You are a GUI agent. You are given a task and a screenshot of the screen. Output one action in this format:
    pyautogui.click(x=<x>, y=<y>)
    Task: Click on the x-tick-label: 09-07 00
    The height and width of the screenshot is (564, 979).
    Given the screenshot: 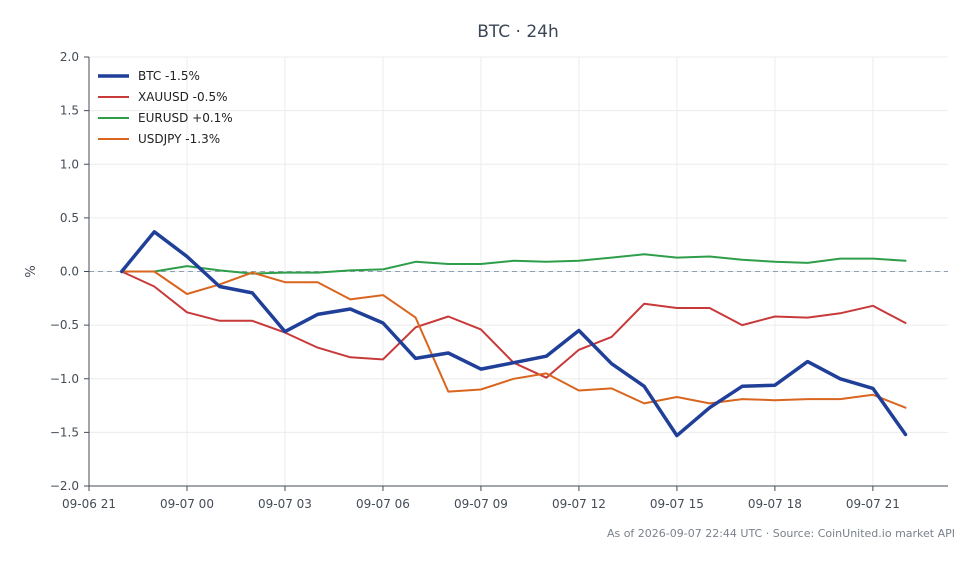 What is the action you would take?
    pyautogui.click(x=187, y=504)
    